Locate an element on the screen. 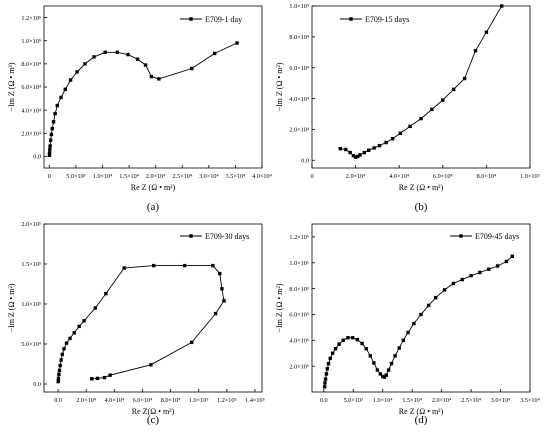 This screenshot has height=436, width=550. panel-1-x-axis-label: Re Z (Ω • m²) is located at coordinates (153, 187).